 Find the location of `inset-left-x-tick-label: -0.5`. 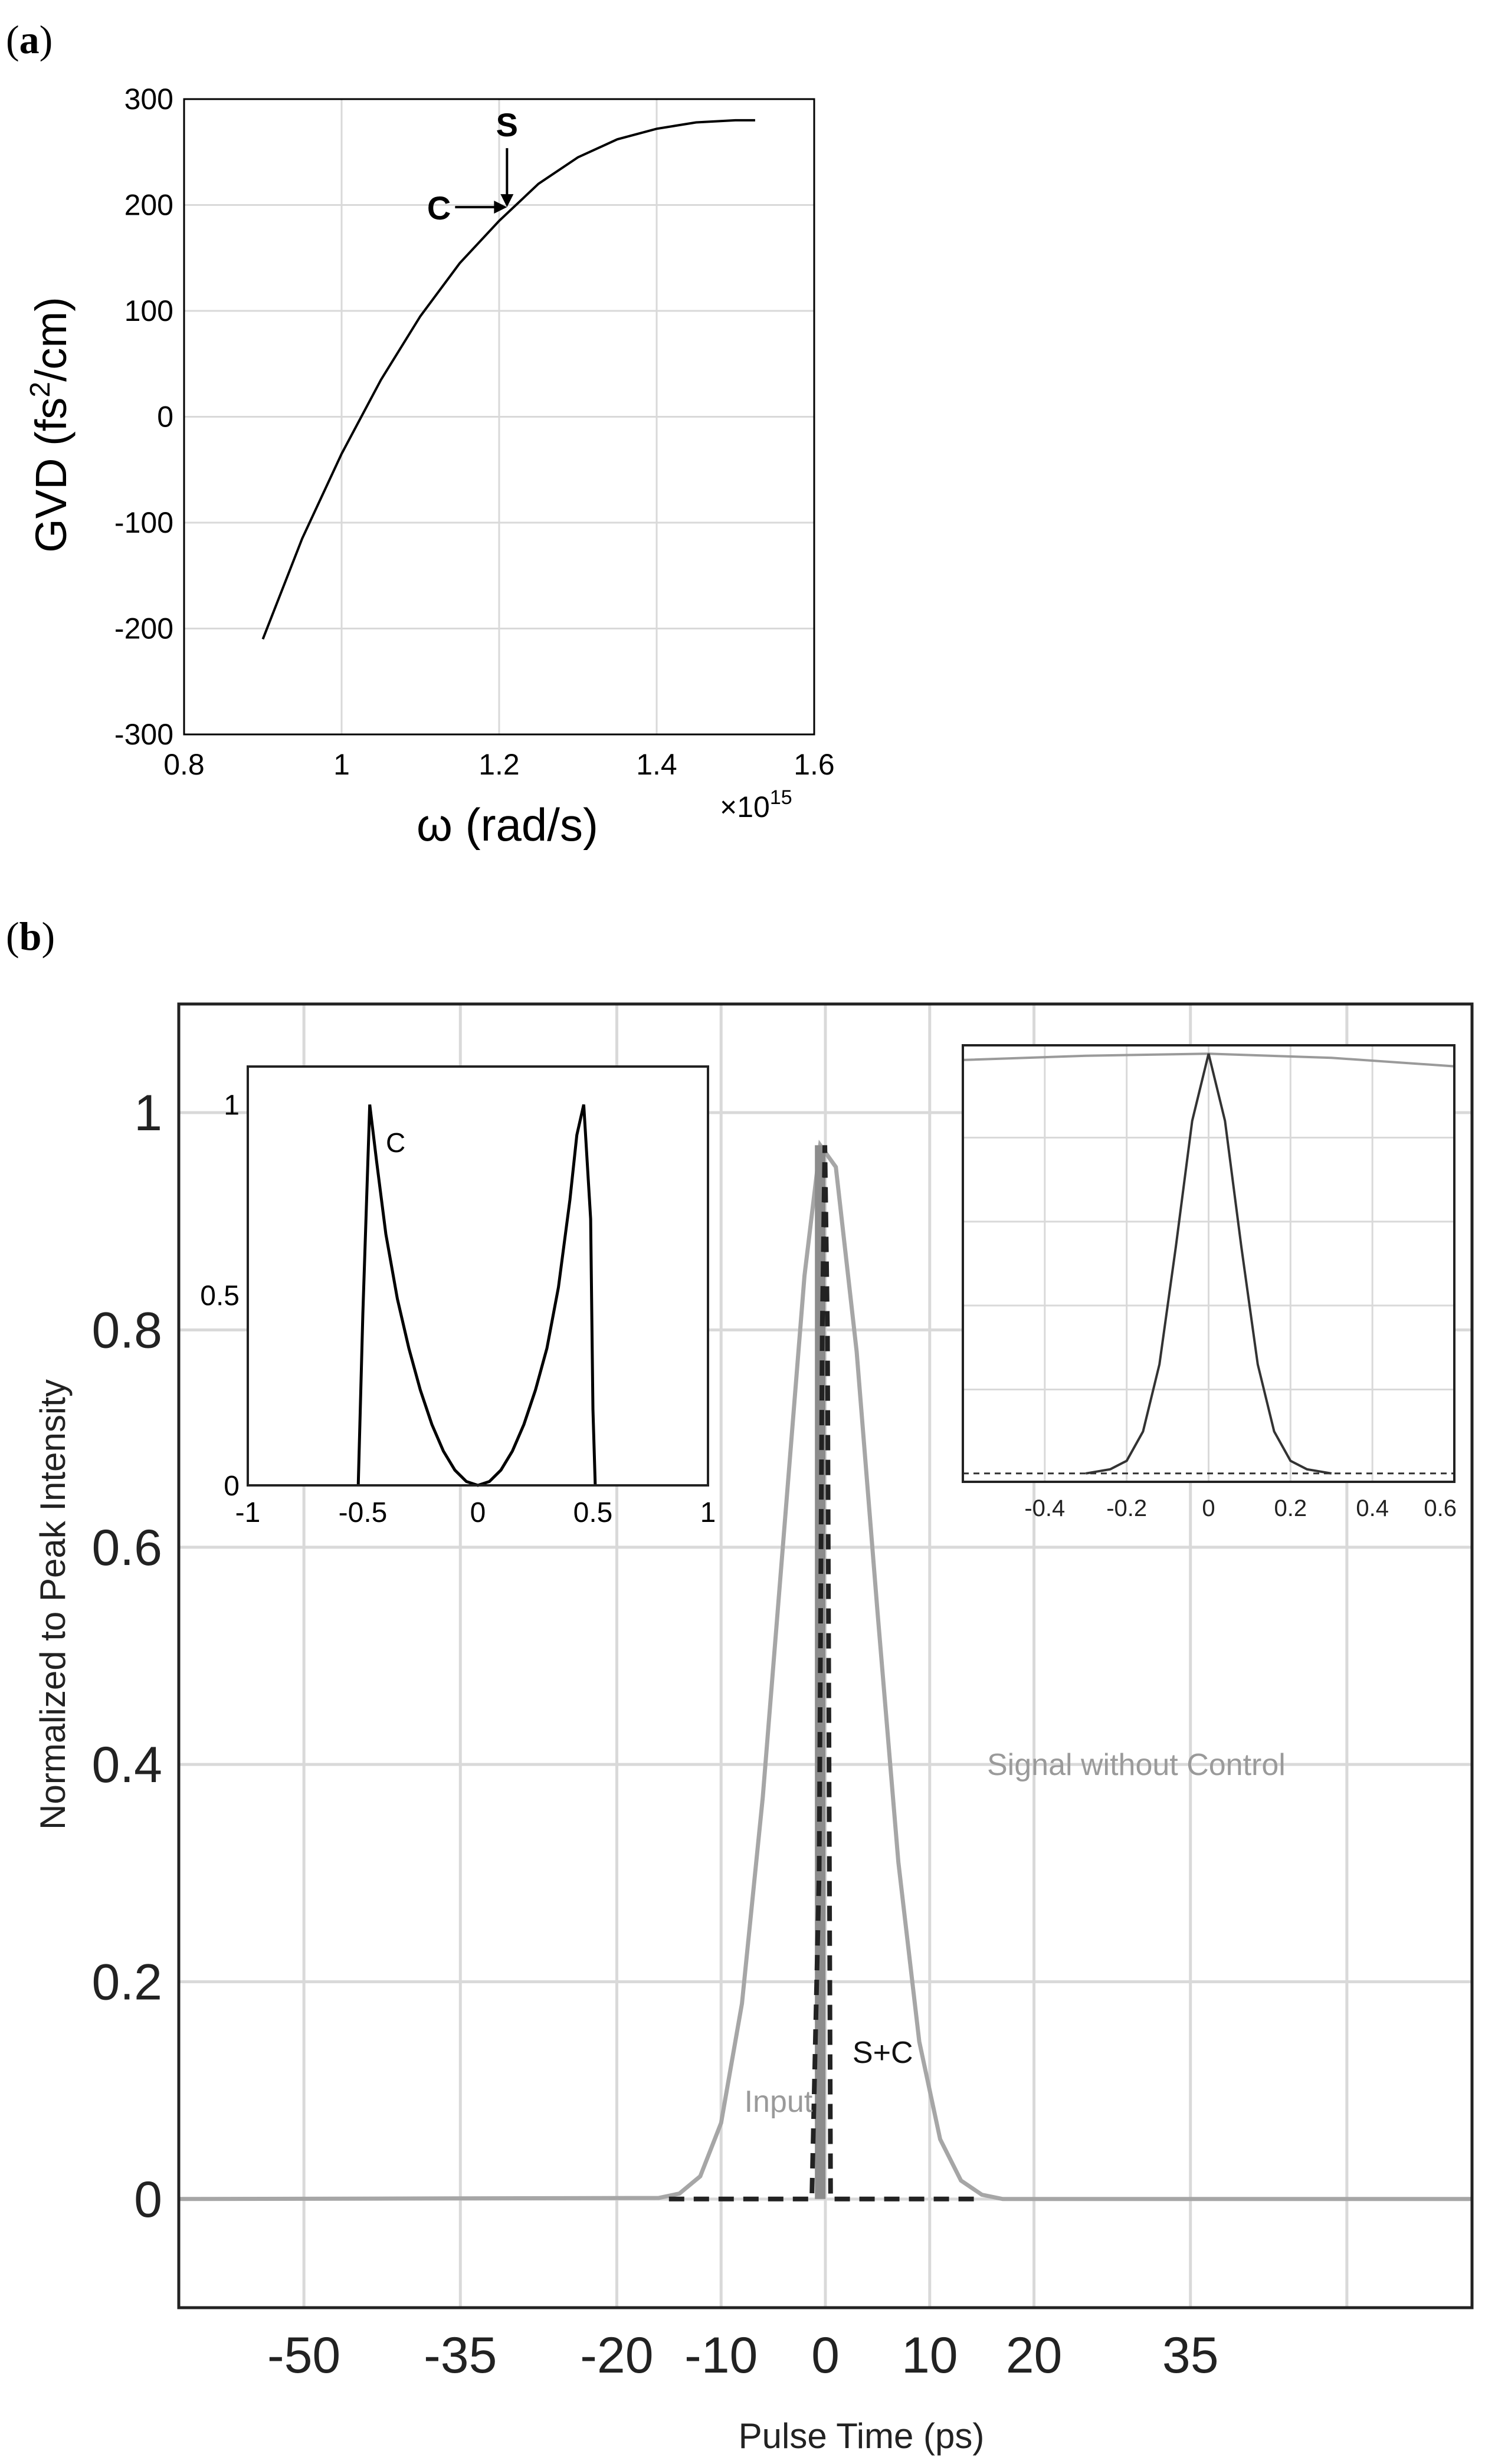

inset-left-x-tick-label: -0.5 is located at coordinates (363, 1512).